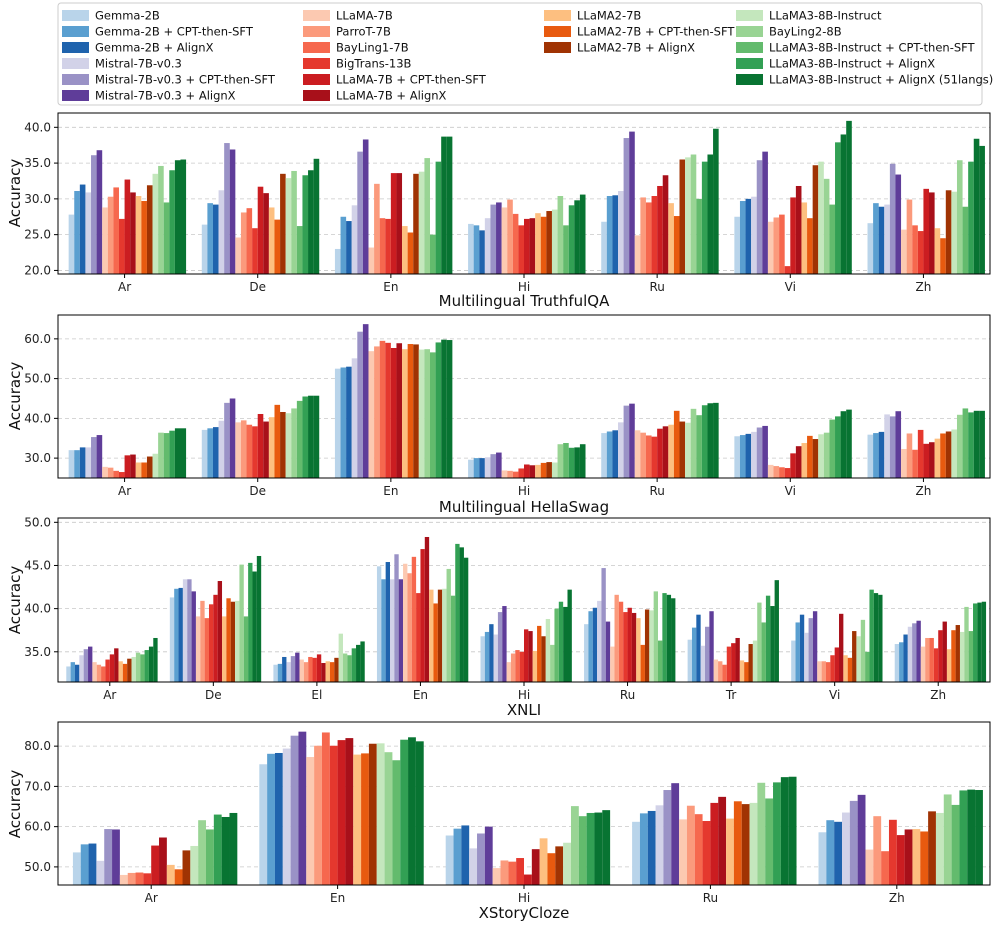  What do you see at coordinates (535, 666) in the screenshot?
I see `bar-hi-llama2-7b` at bounding box center [535, 666].